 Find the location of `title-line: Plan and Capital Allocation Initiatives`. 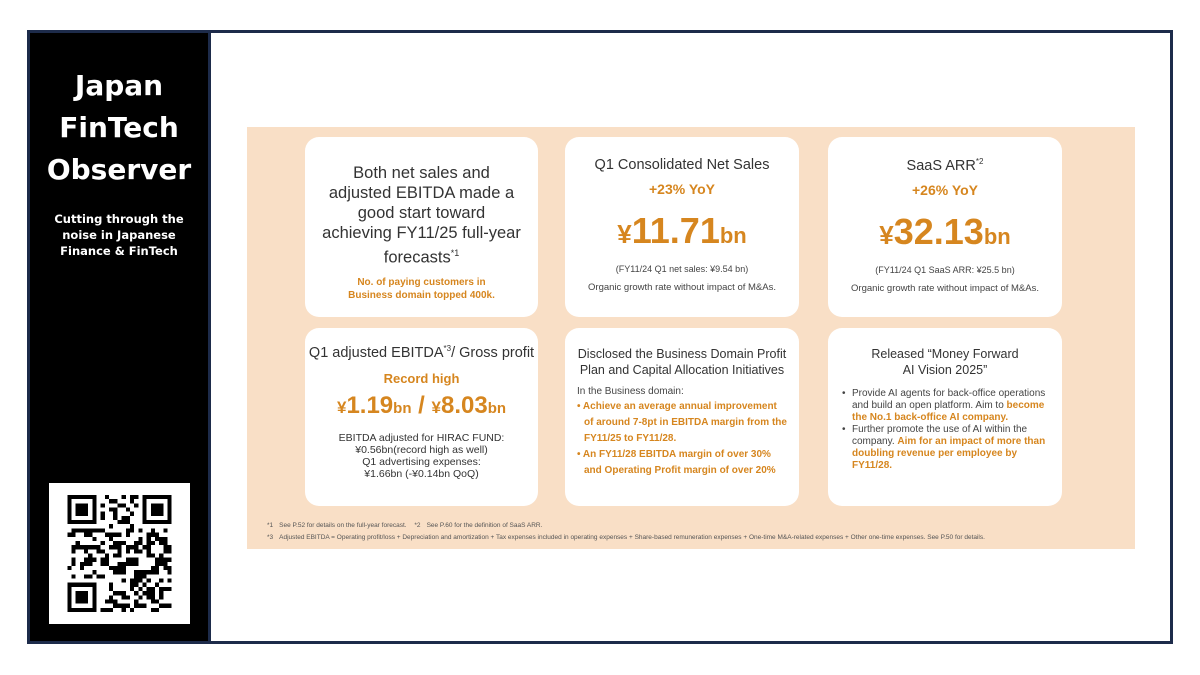

title-line: Plan and Capital Allocation Initiatives is located at coordinates (682, 370).